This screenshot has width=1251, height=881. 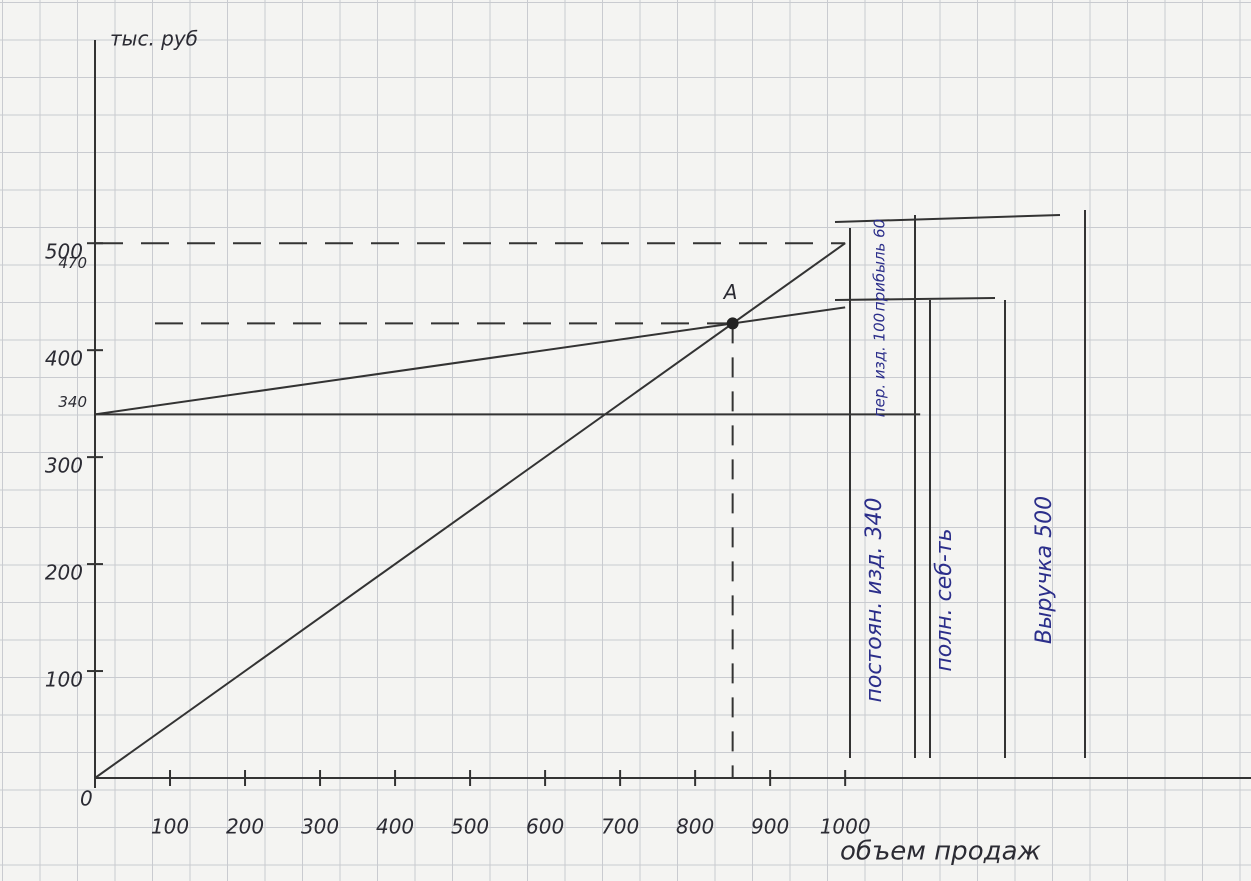 I want to click on x-tick-label: 100, so click(x=170, y=827).